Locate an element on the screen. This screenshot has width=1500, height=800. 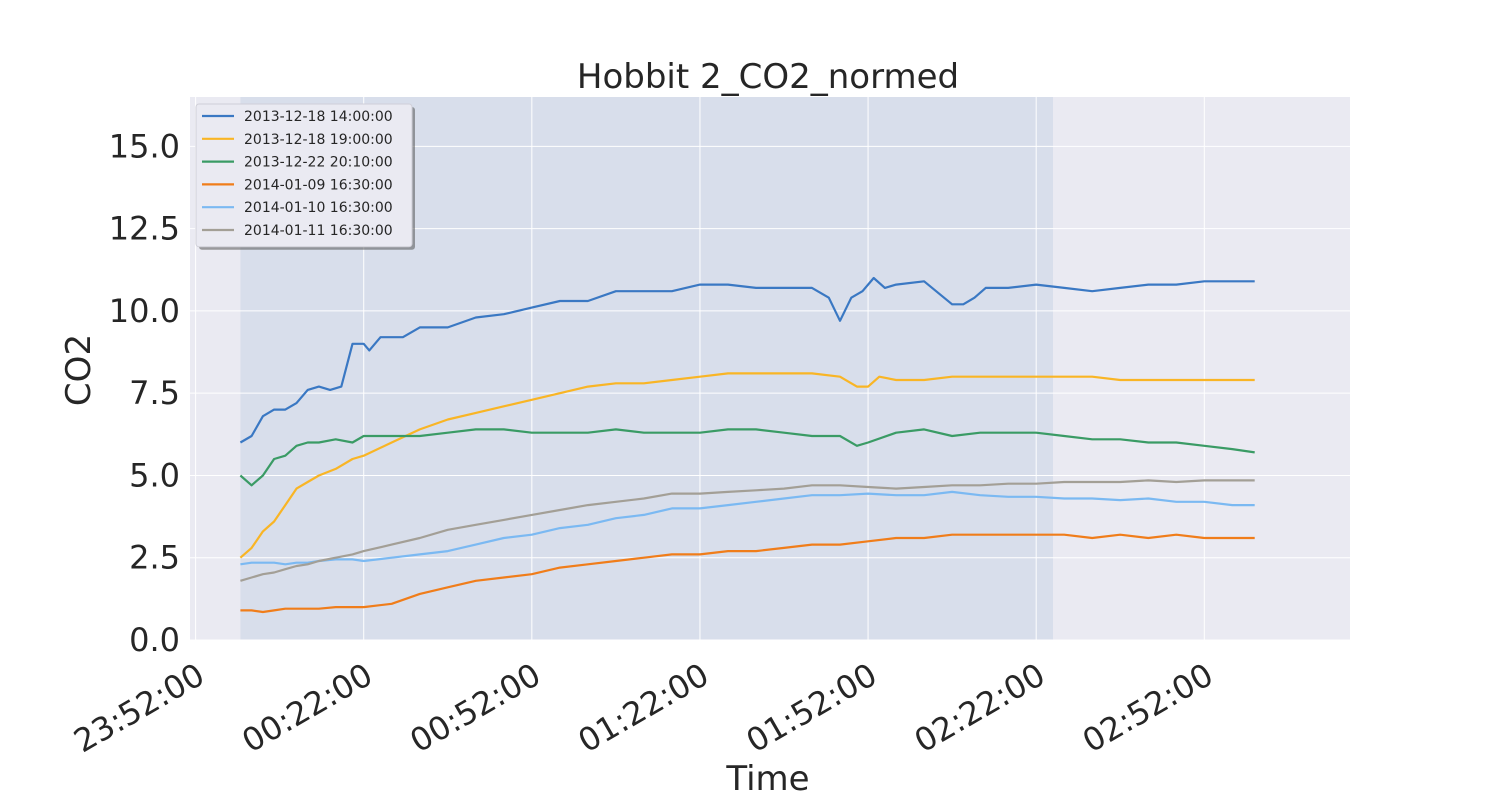
x-axis-label: Time is located at coordinates (767, 779).